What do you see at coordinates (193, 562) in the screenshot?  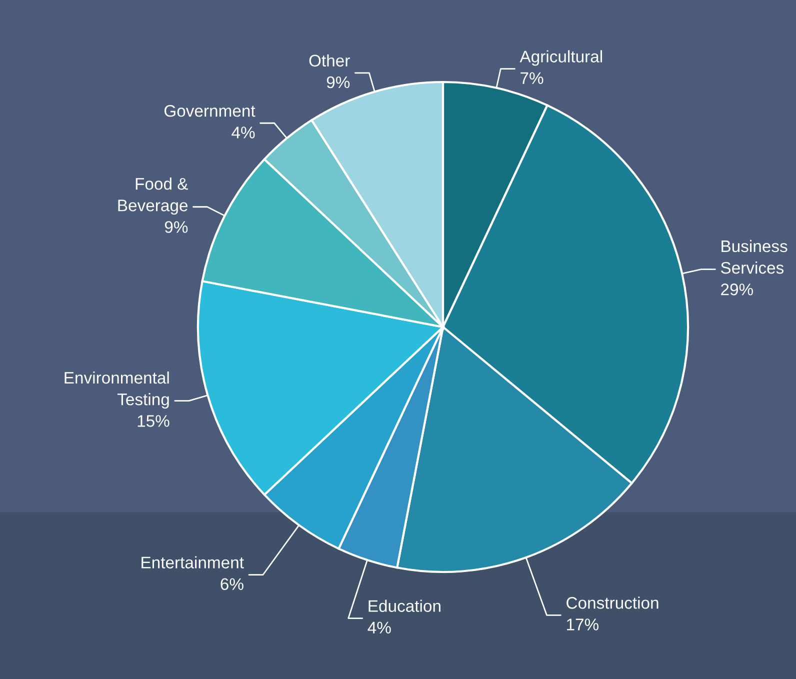 I see `slice-label: Entertainment` at bounding box center [193, 562].